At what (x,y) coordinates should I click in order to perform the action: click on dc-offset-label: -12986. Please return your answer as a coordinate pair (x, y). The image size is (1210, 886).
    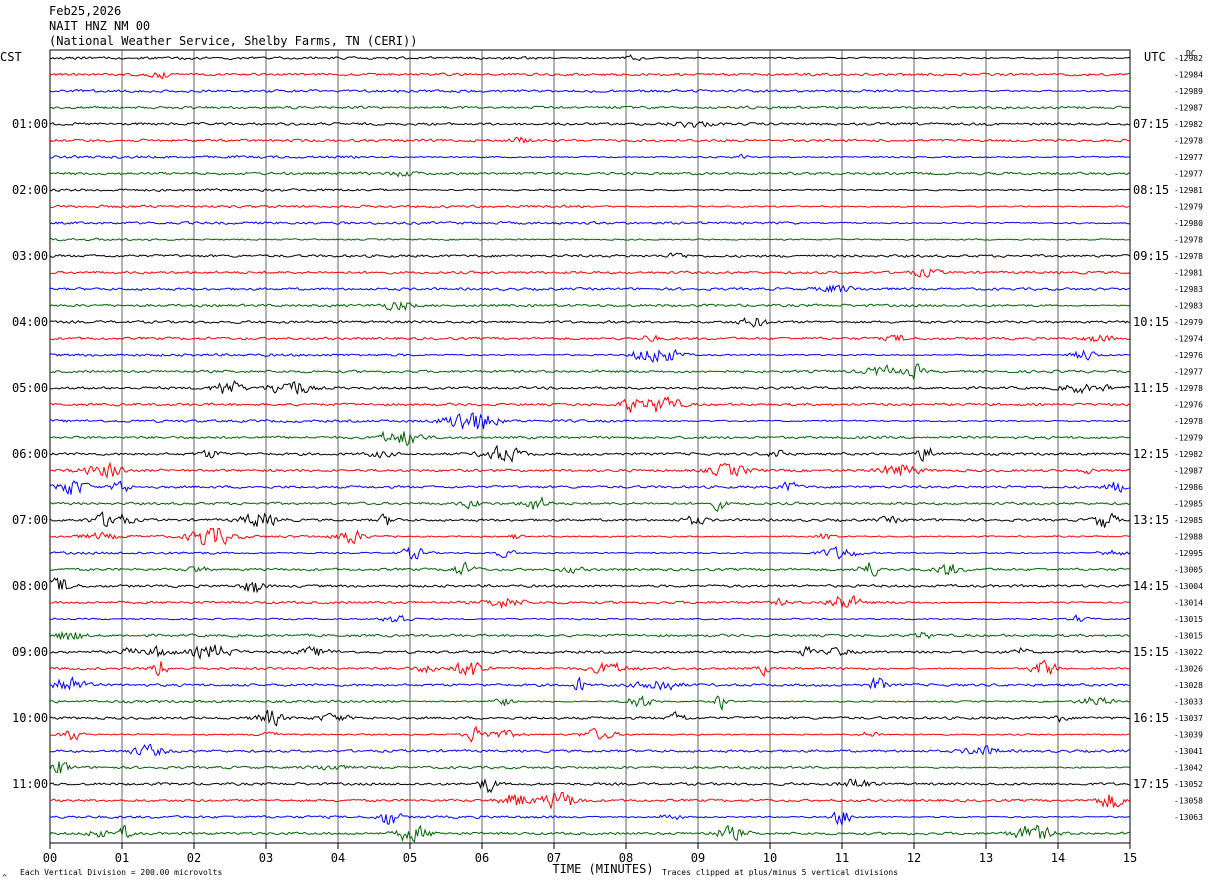
    Looking at the image, I should click on (1188, 487).